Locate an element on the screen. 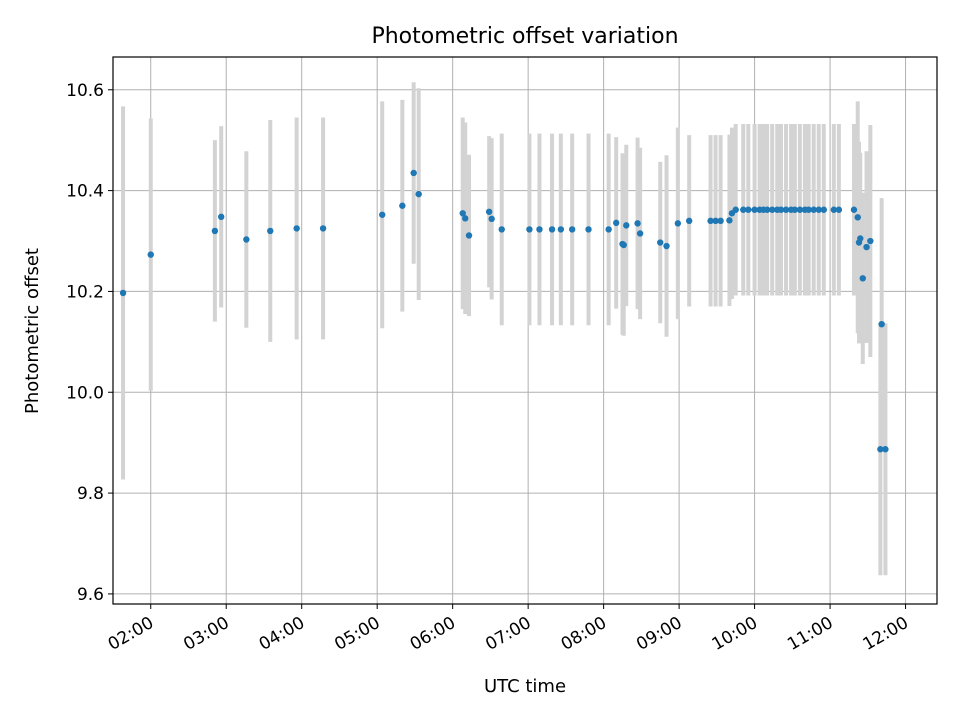  y-axis-ticks: 9.6 9.8 10.0 10.2 10.4 10.6 is located at coordinates (89, 343).